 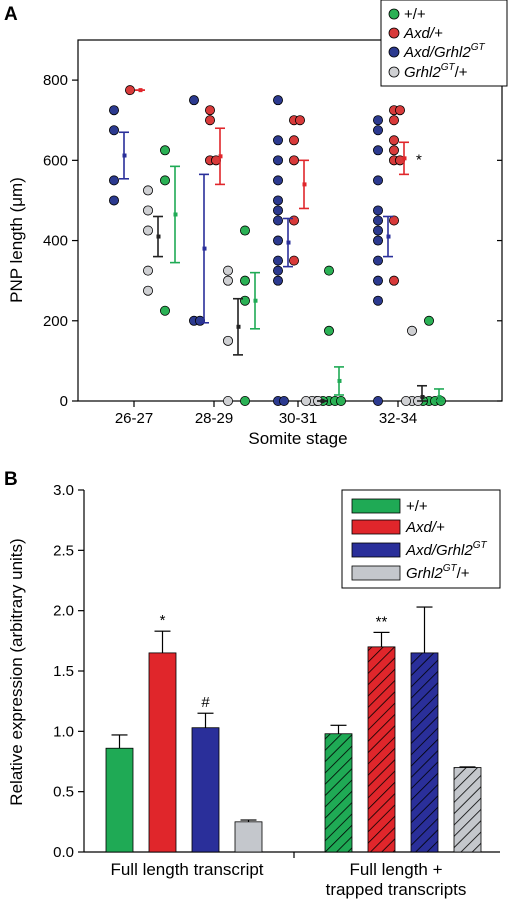 I want to click on panel-b-label: B, so click(x=11, y=479).